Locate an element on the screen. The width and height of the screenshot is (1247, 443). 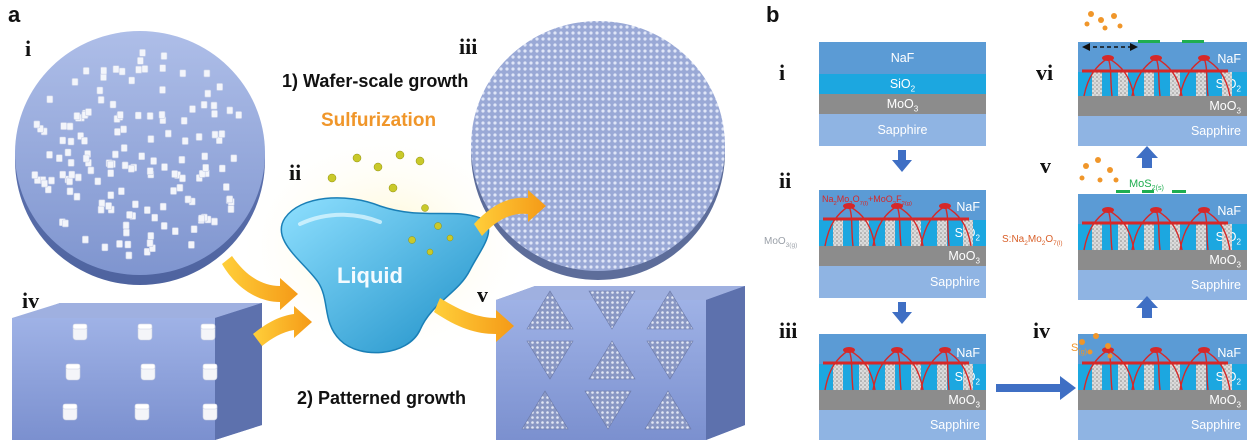
panel-a-label-v: v is located at coordinates (482, 294).